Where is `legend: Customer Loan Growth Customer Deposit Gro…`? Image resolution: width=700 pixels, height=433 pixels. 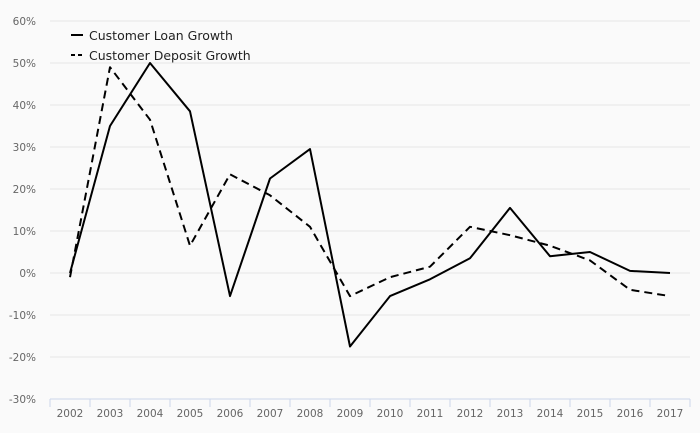 legend: Customer Loan Growth Customer Deposit Gro… is located at coordinates (161, 45).